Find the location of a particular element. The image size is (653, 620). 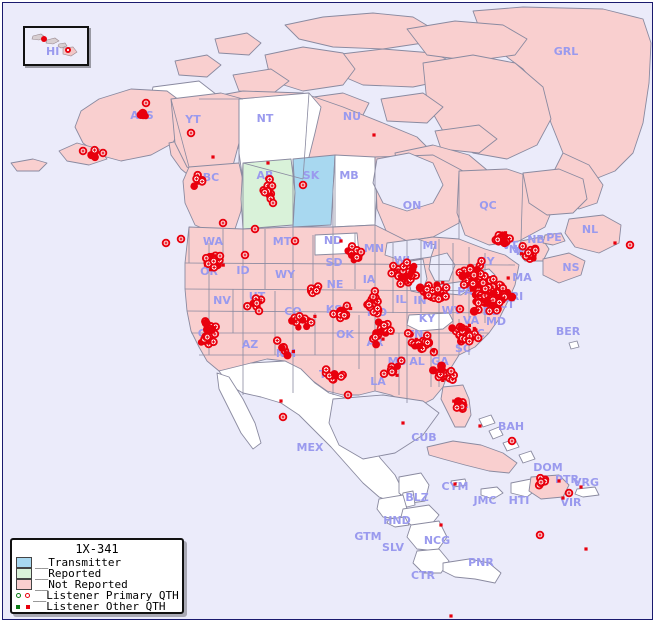

region-label-BLZ: BLZ is located at coordinates (416, 497).